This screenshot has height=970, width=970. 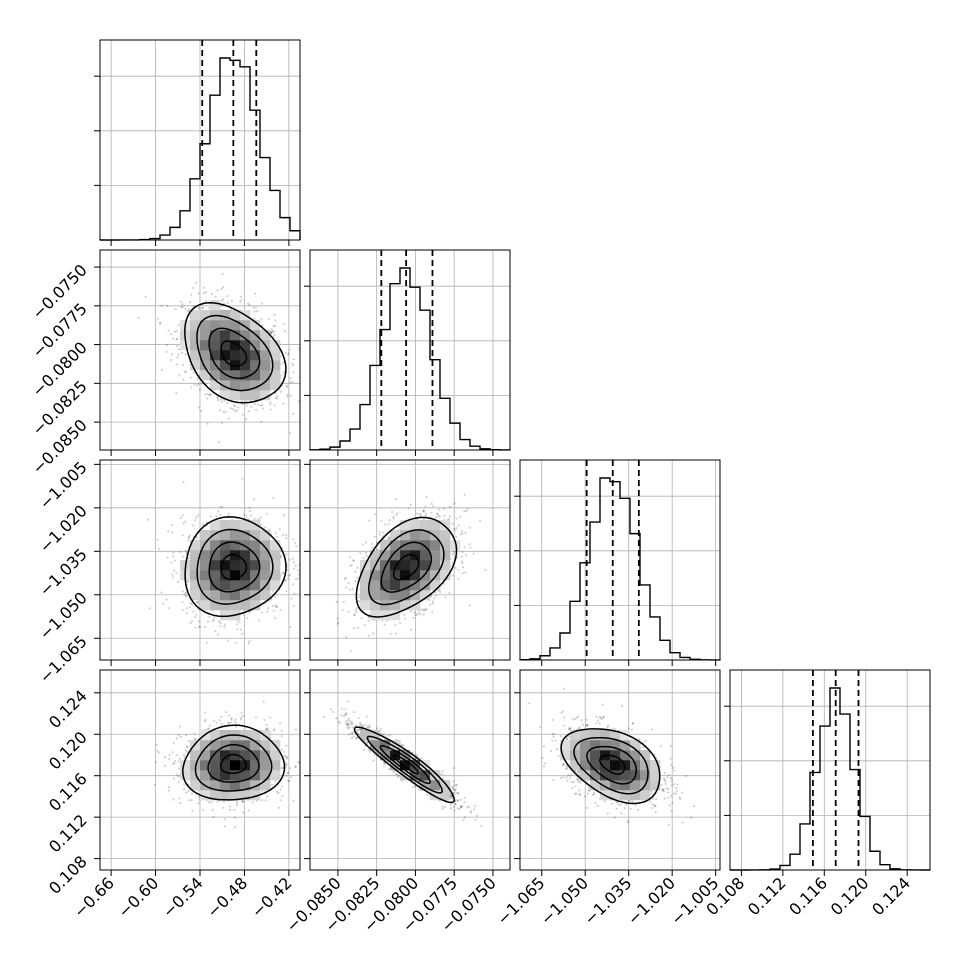 I want to click on contour-line, so click(x=234, y=567).